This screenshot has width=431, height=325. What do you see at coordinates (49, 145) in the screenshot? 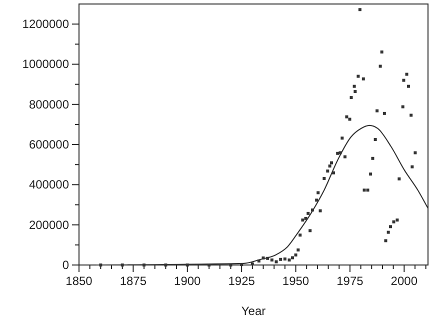
I see `y-tick-label: 600000` at bounding box center [49, 145].